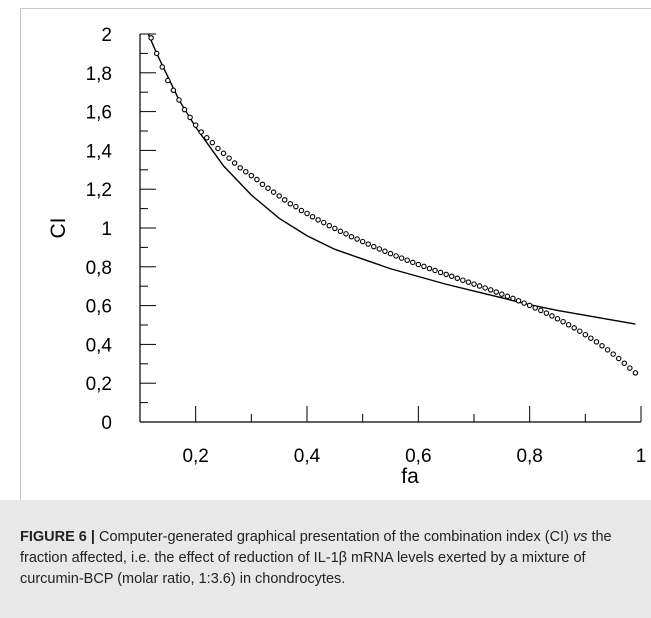 The image size is (651, 618). Describe the element at coordinates (99, 307) in the screenshot. I see `y-tick-label: 0,6` at that location.